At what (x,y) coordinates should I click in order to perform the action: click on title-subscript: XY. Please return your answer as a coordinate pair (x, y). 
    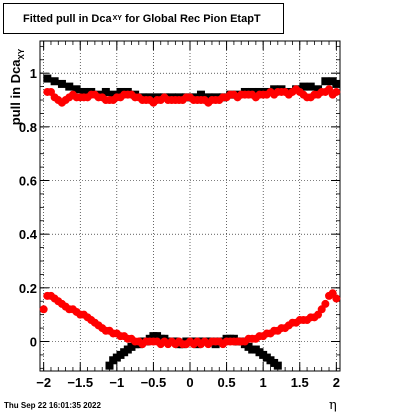
    Looking at the image, I should click on (117, 18).